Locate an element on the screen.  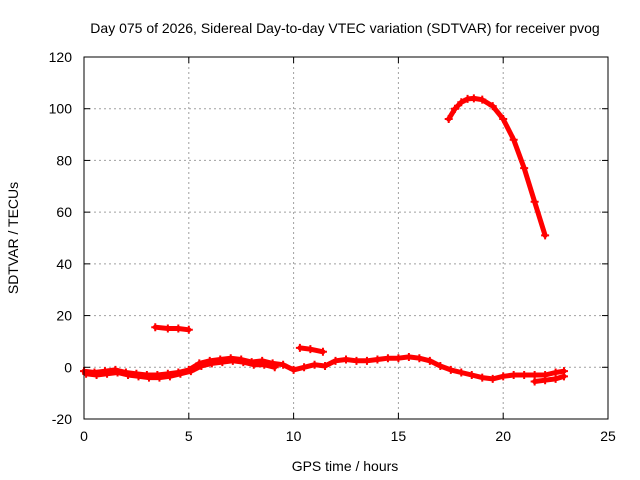
y-tick-label: 0 is located at coordinates (68, 367).